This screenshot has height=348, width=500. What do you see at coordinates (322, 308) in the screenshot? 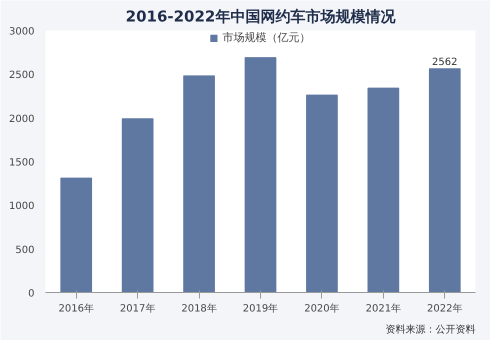
I see `x-tick-label: 2020年` at bounding box center [322, 308].